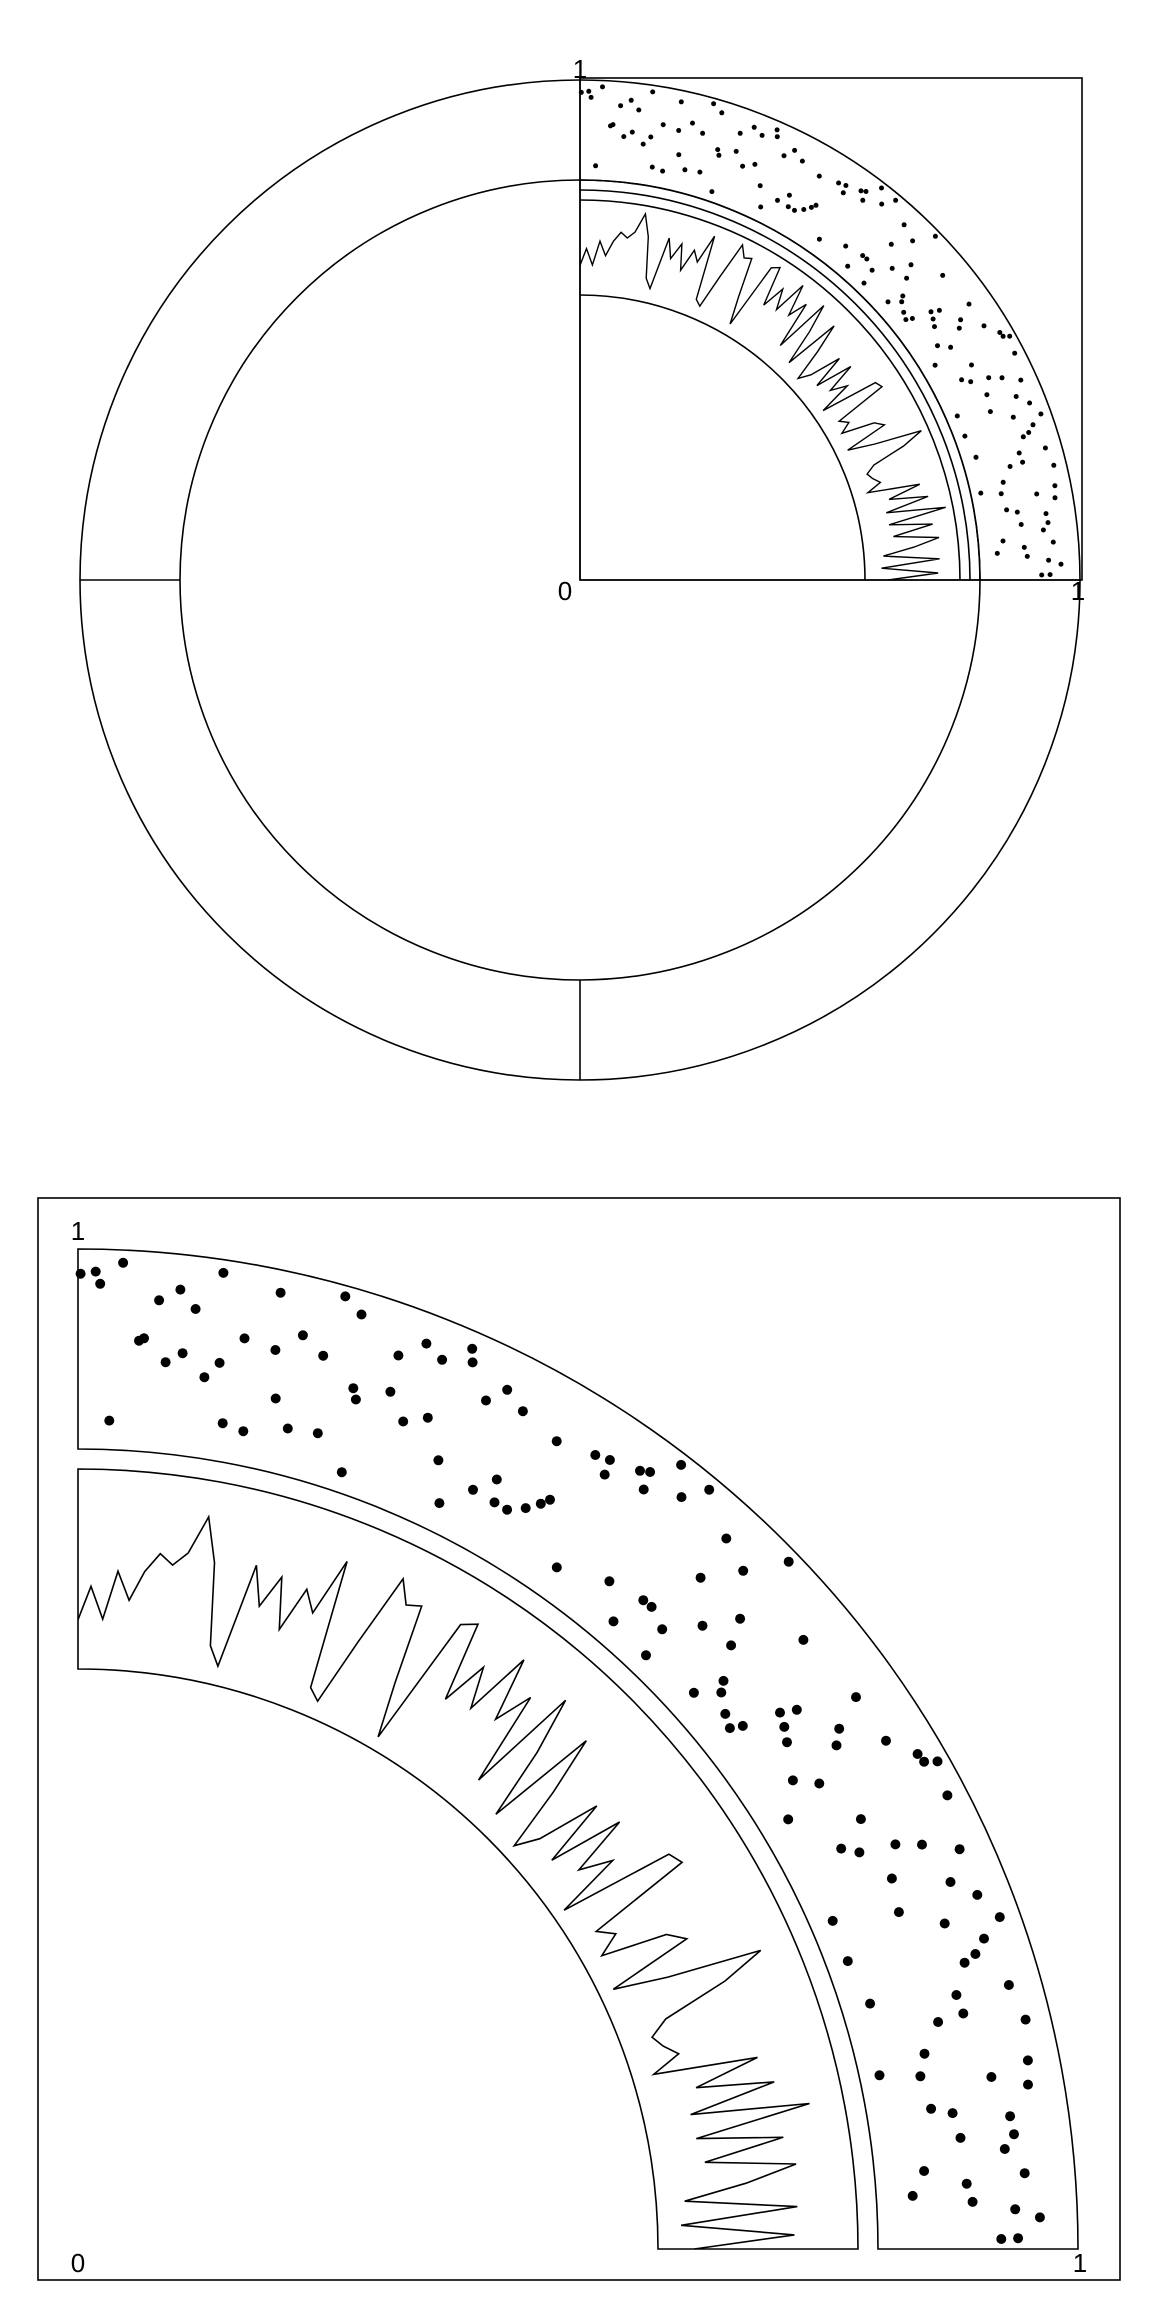  I want to click on top-x-max-label: 1, so click(1078, 591).